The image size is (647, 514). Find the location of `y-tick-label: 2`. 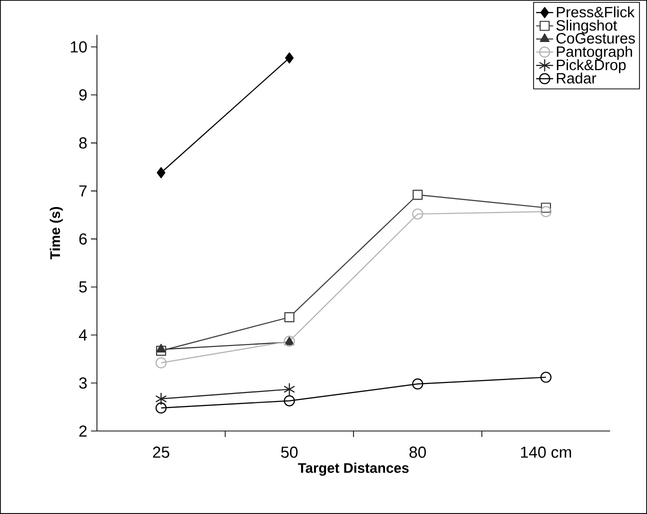

y-tick-label: 2 is located at coordinates (83, 431).